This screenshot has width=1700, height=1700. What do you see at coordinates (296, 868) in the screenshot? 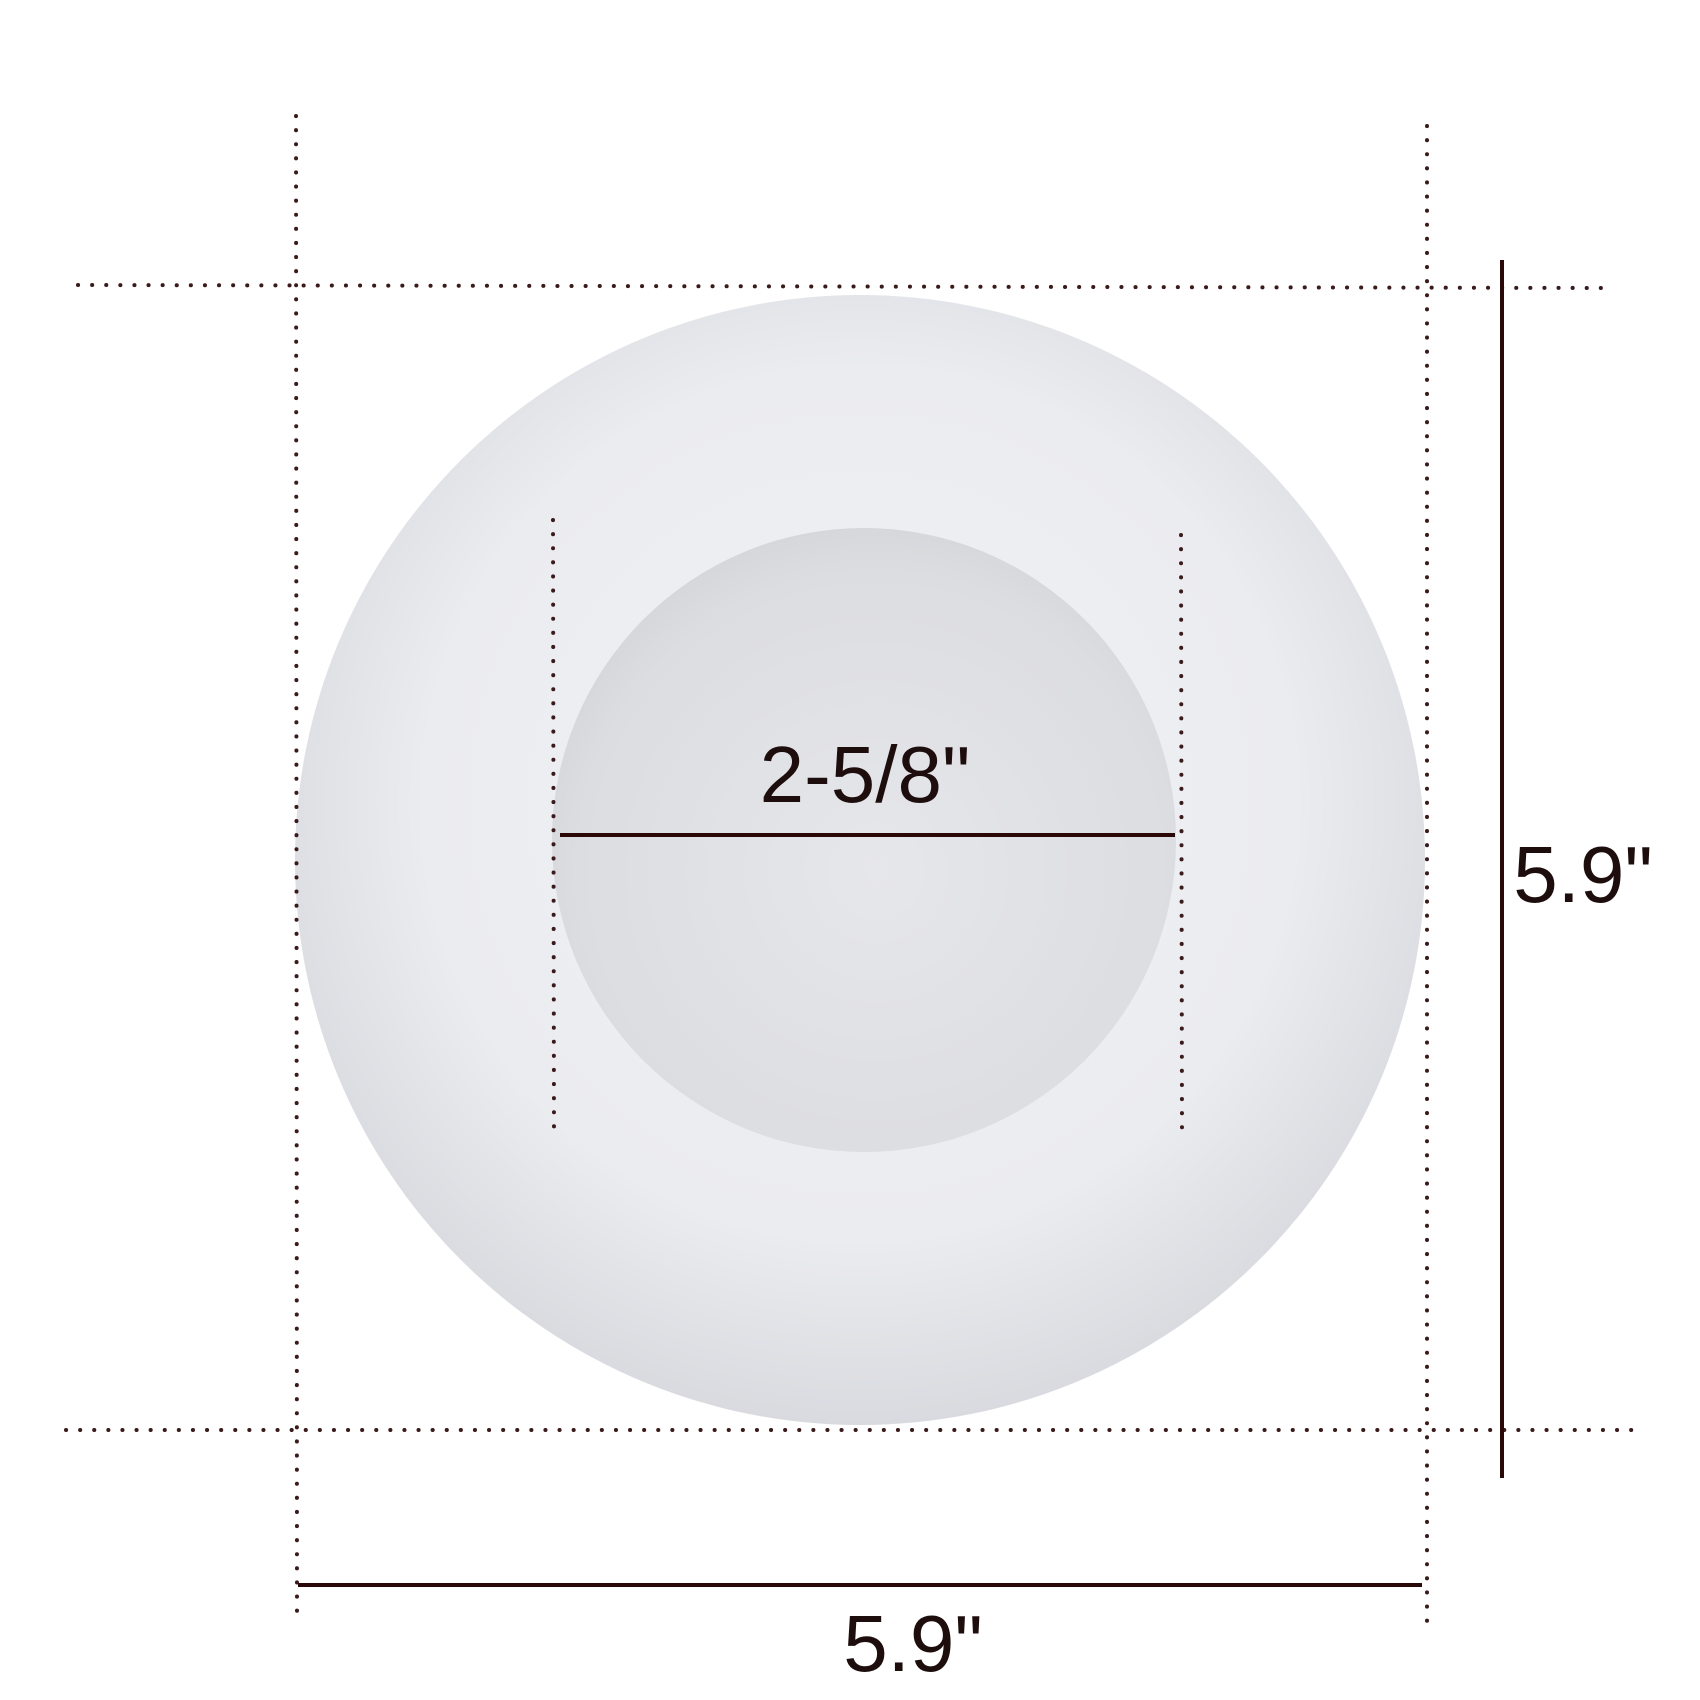
I see `guide-left-vertical` at bounding box center [296, 868].